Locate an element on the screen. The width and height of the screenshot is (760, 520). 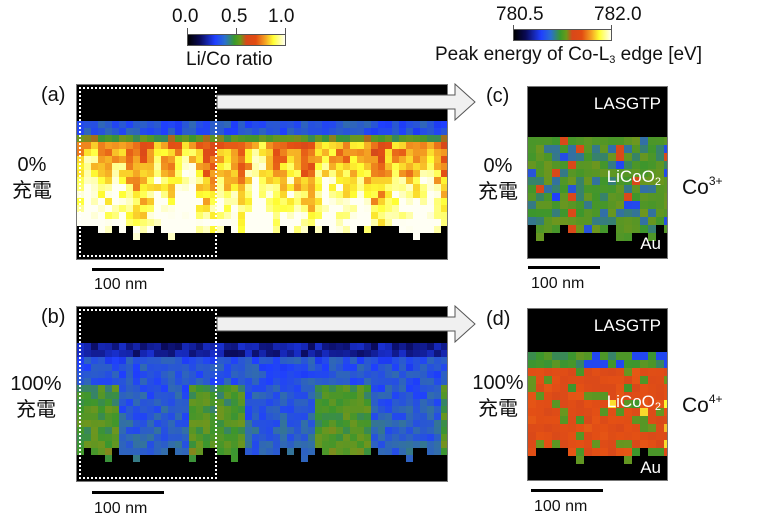
layer-label-top-d: LASGTP is located at coordinates (627, 325).